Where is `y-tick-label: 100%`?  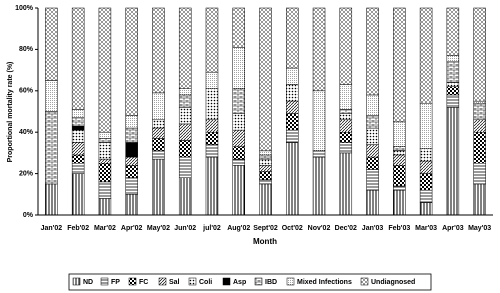
y-tick-label: 100% is located at coordinates (24, 8).